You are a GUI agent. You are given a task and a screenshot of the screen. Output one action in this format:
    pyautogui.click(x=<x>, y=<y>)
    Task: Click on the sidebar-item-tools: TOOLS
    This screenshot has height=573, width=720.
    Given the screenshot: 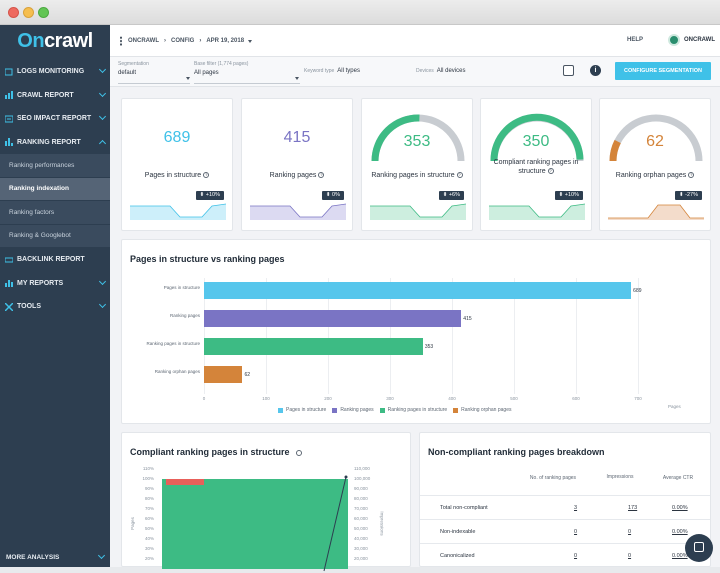 What is the action you would take?
    pyautogui.click(x=55, y=307)
    